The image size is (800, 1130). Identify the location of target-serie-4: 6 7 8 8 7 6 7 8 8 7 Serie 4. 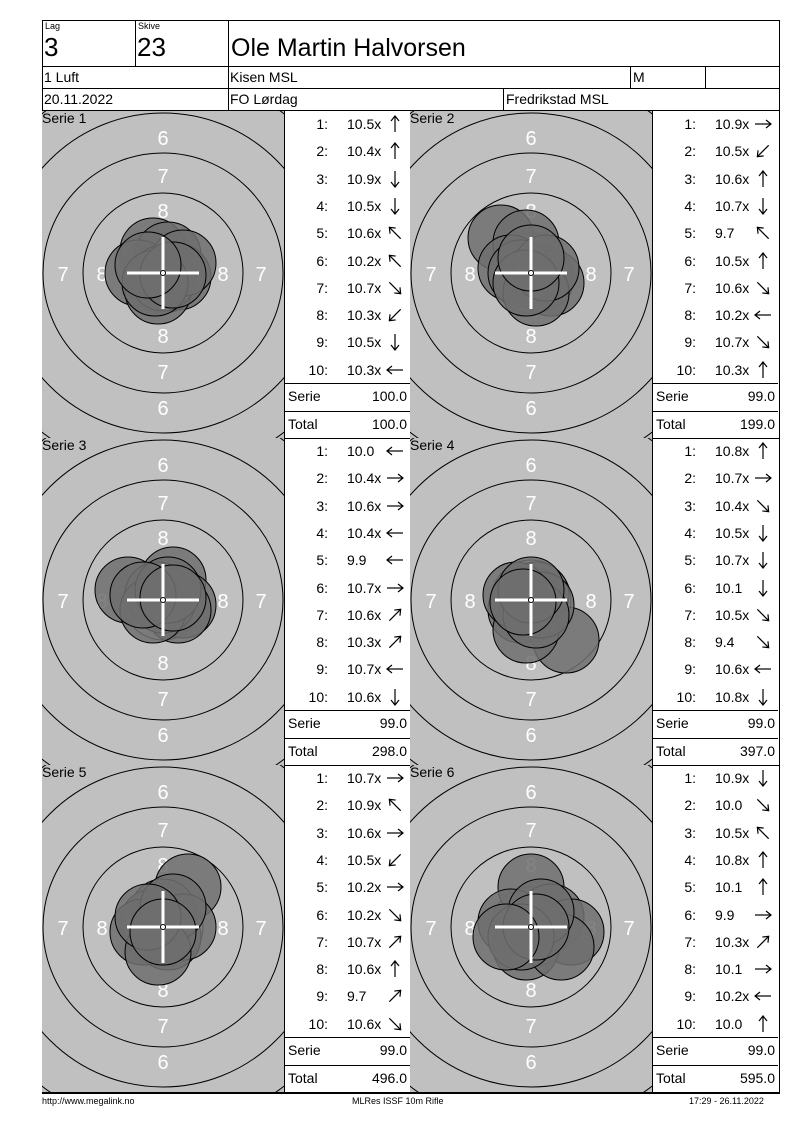
(531, 601).